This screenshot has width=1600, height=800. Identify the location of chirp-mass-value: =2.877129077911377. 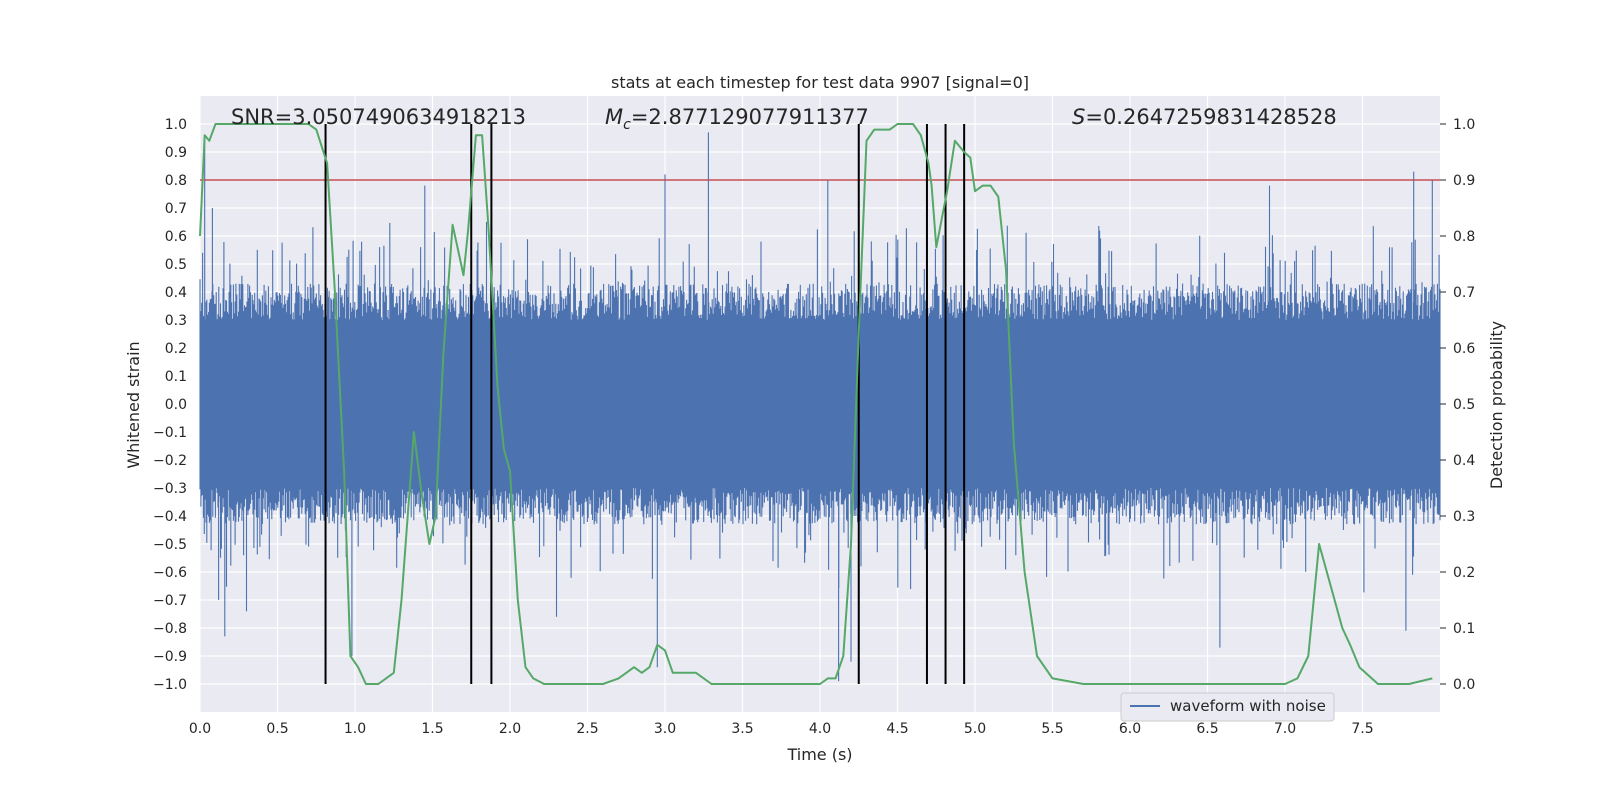
(750, 117).